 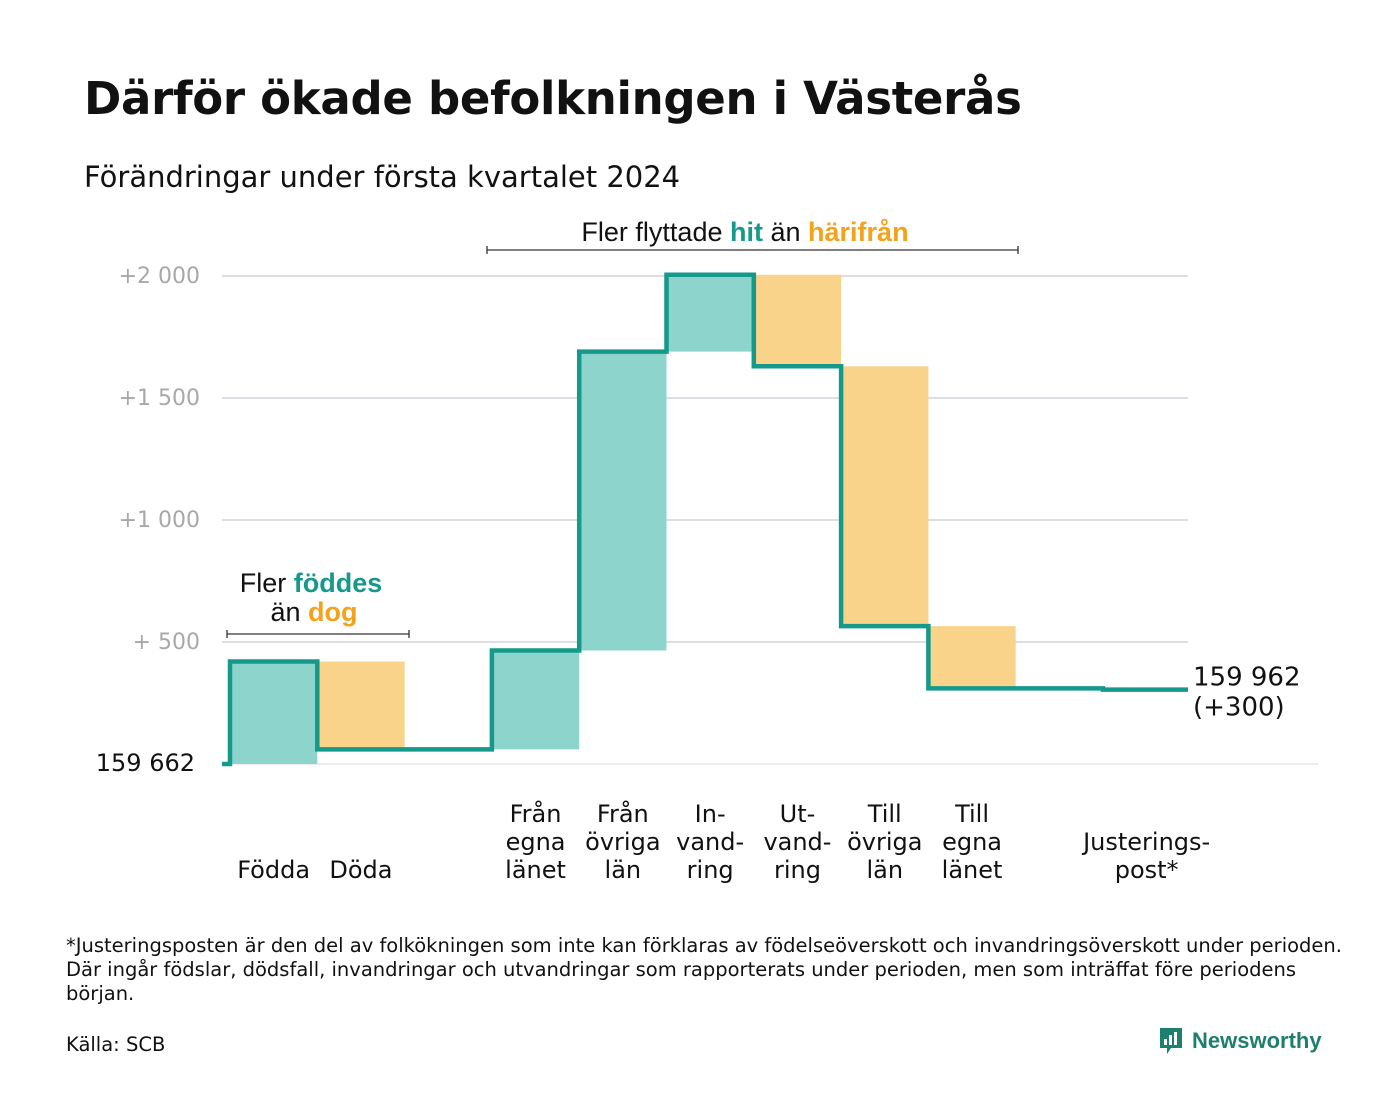 I want to click on baseline-value-label: 159 662, so click(x=145, y=763).